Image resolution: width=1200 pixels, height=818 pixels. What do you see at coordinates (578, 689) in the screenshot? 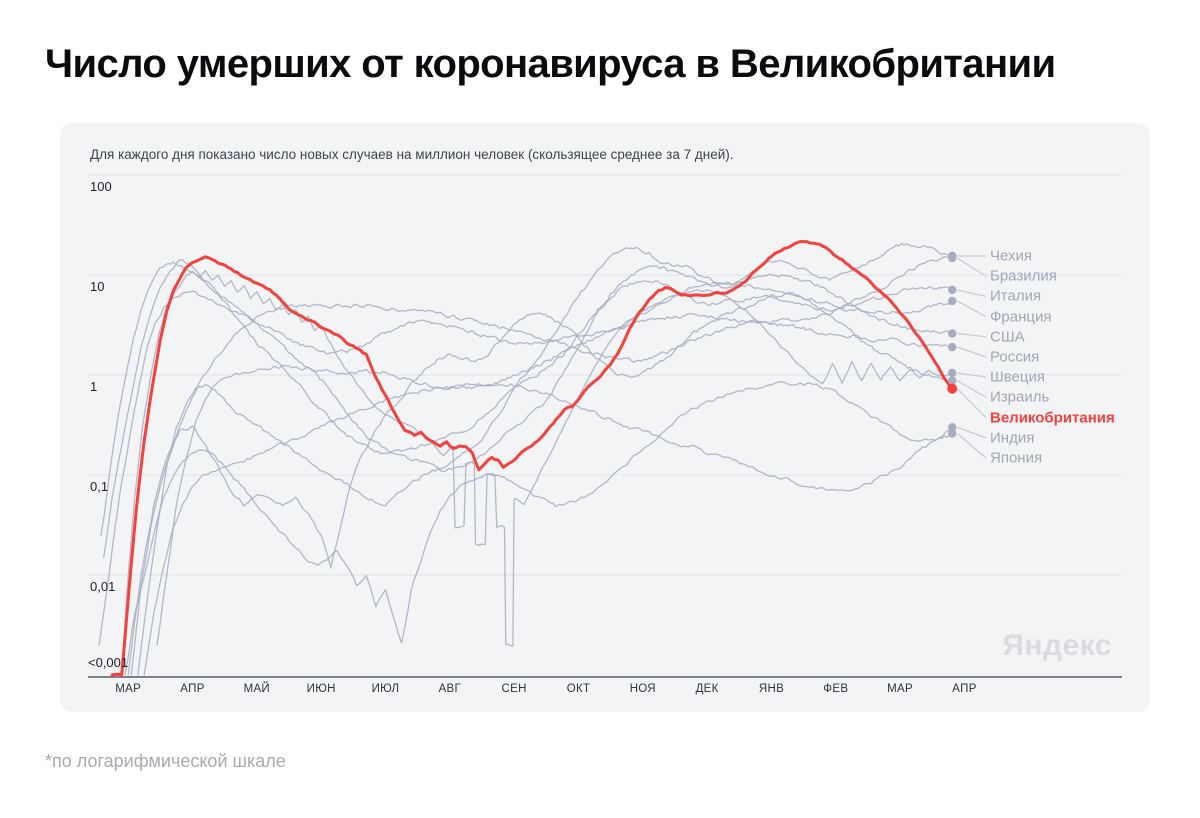
I see `x-axis-label: ОКТ` at bounding box center [578, 689].